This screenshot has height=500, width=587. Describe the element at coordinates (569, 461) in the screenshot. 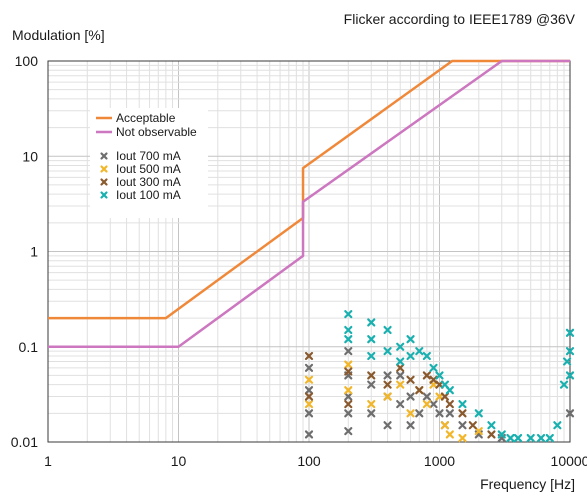

I see `x-tick-label: 10000` at that location.